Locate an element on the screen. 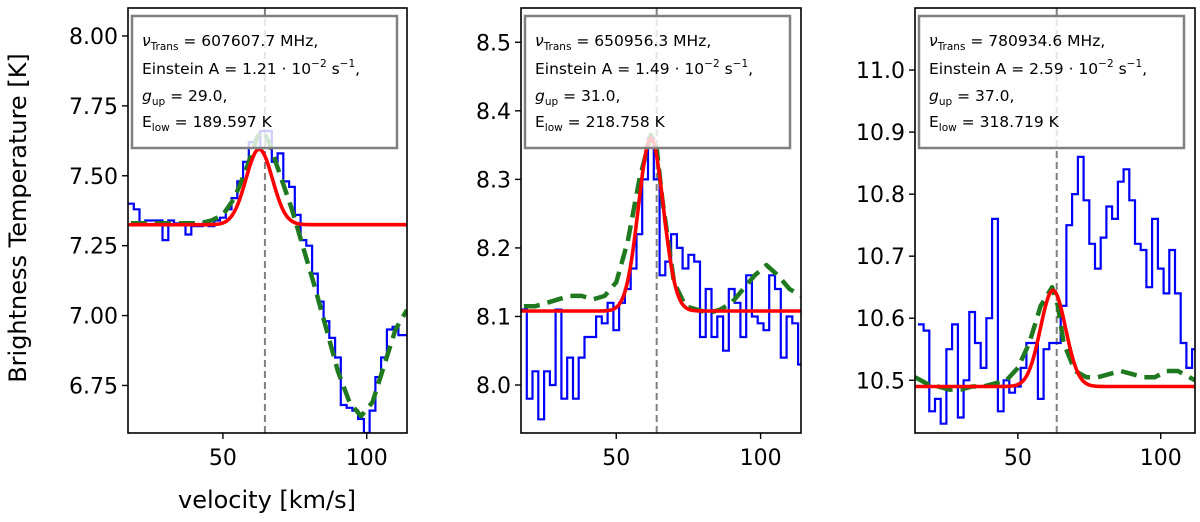 This screenshot has height=522, width=1200. panel-2-ytick-label: 8.0 is located at coordinates (493, 386).